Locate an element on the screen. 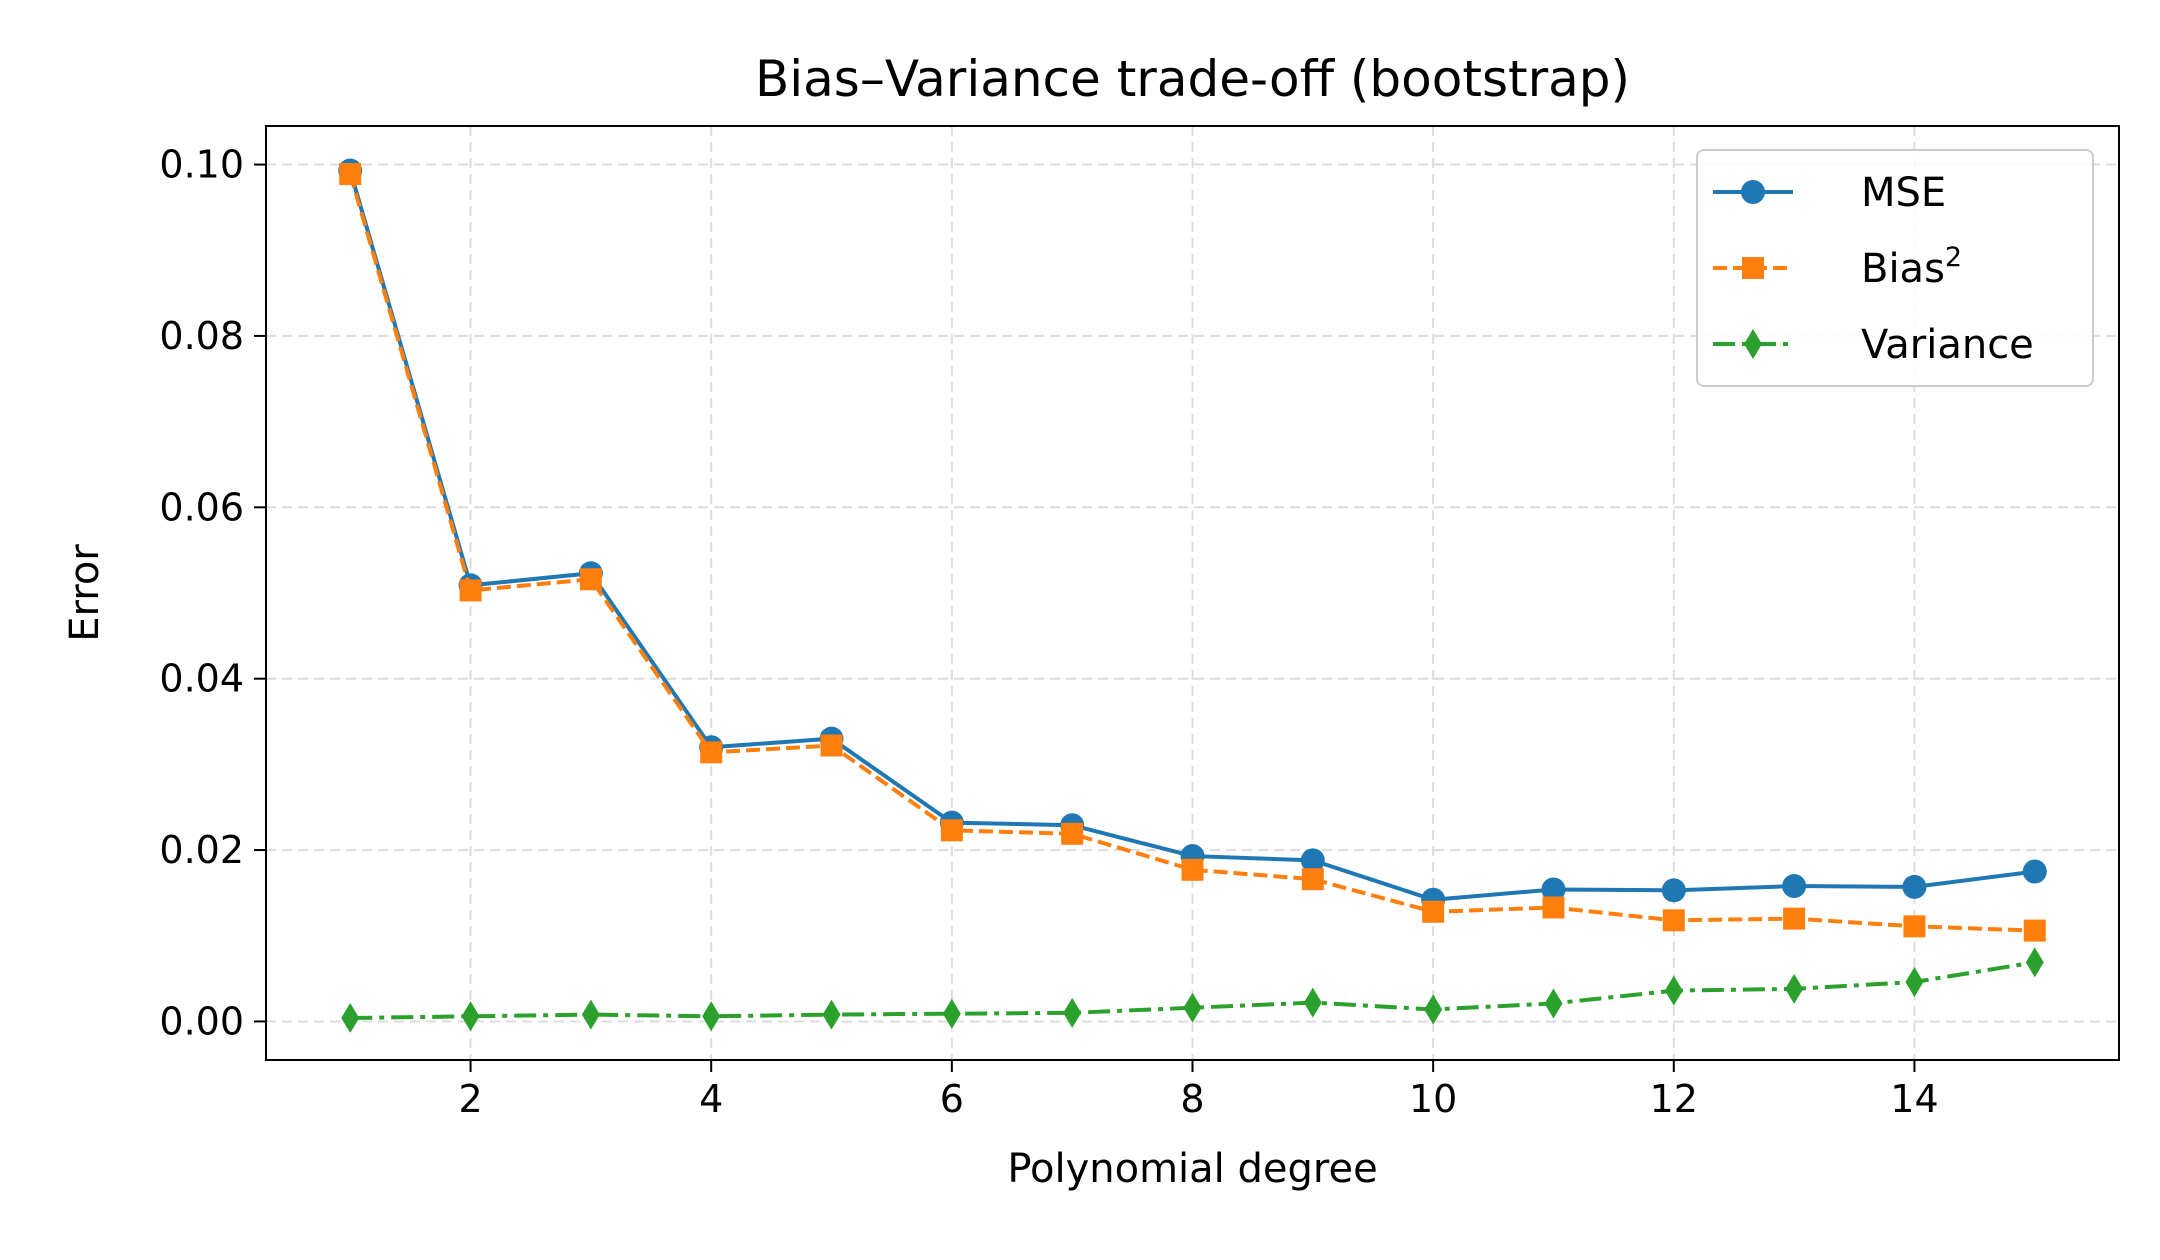  legend: MSE Bias2 Variance is located at coordinates (1895, 268).